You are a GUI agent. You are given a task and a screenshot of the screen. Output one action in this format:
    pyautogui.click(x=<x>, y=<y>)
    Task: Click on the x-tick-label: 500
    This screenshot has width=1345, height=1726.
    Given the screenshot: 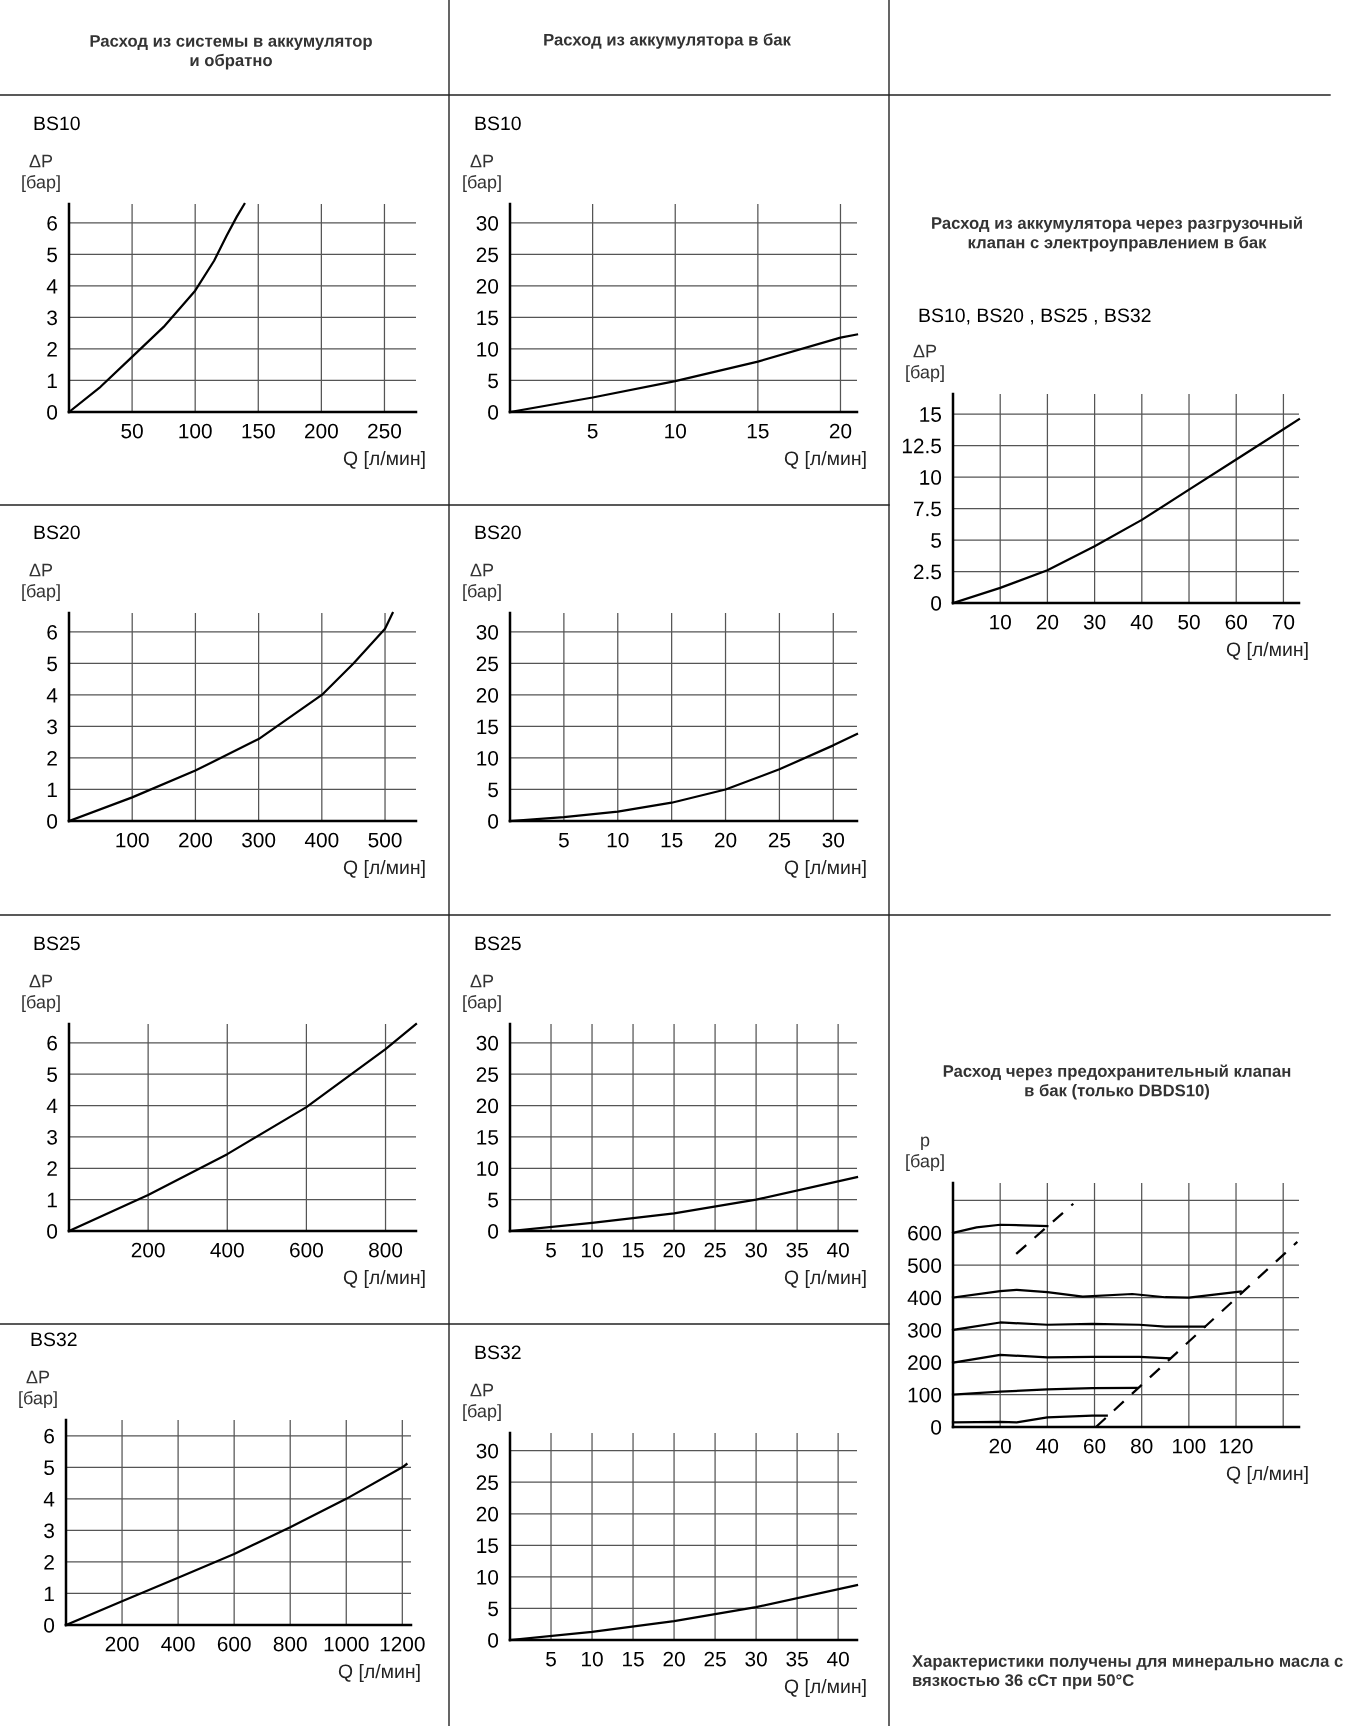 What is the action you would take?
    pyautogui.click(x=385, y=840)
    